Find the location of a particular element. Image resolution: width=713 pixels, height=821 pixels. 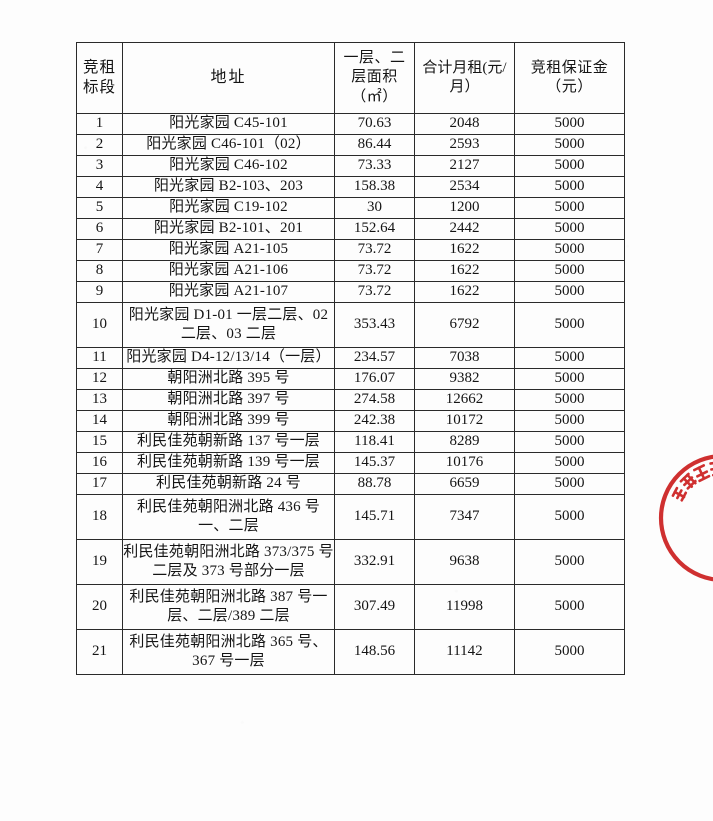

area-cell: 86.44 is located at coordinates (374, 145).